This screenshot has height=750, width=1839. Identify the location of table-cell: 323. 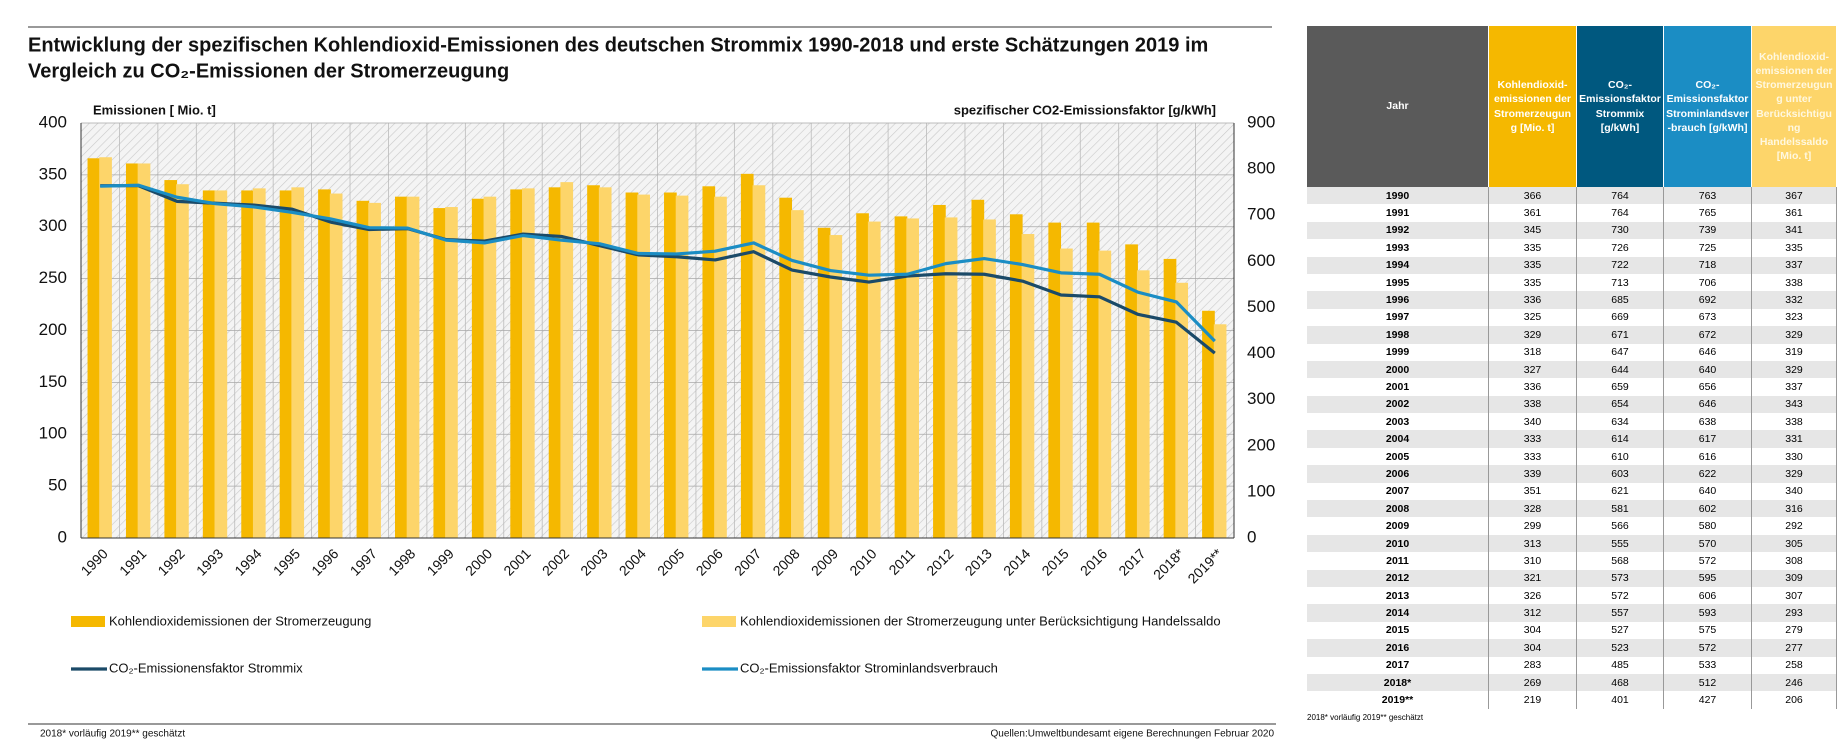
(1794, 317).